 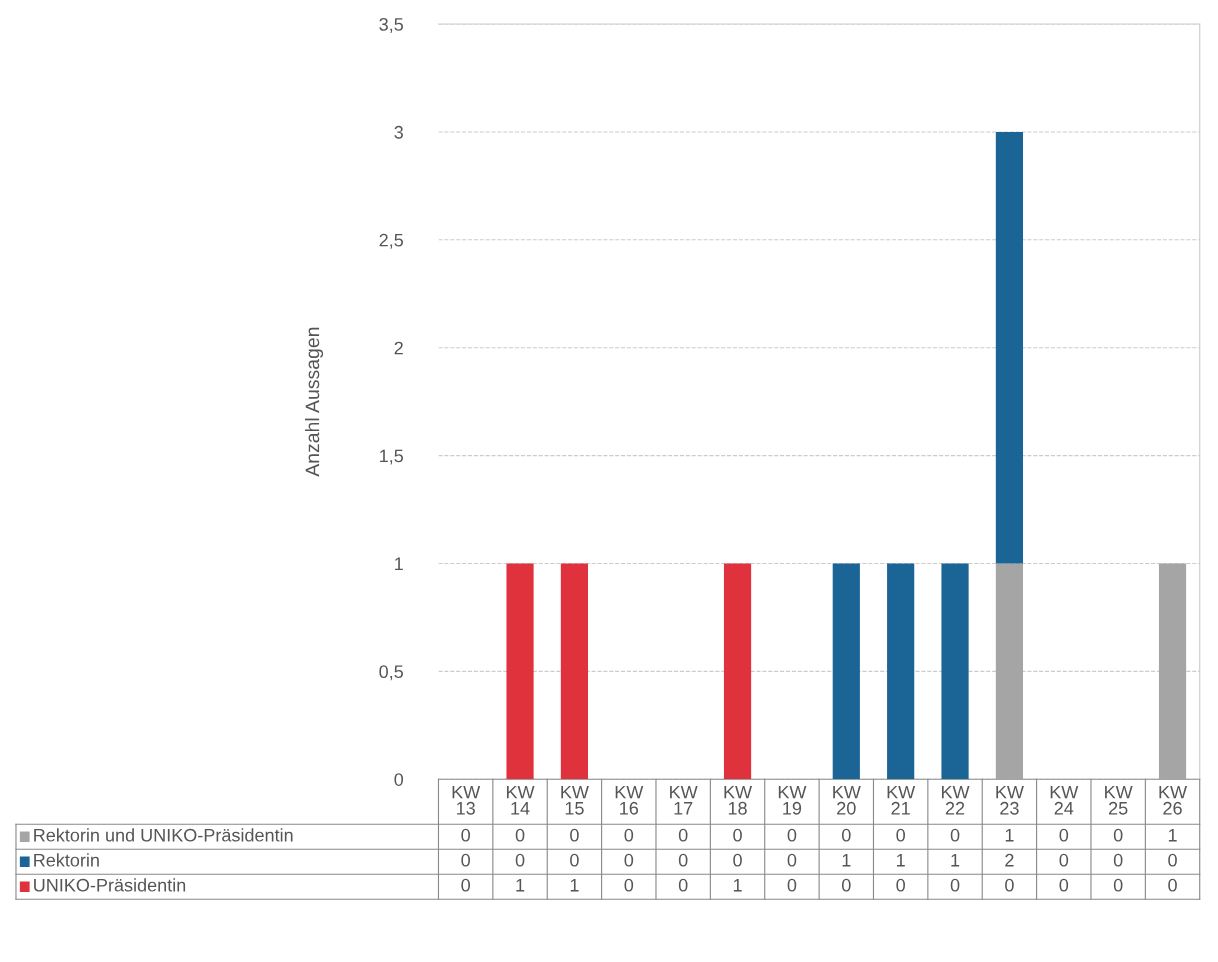 I want to click on x-tick-label: KW 13, so click(x=466, y=800).